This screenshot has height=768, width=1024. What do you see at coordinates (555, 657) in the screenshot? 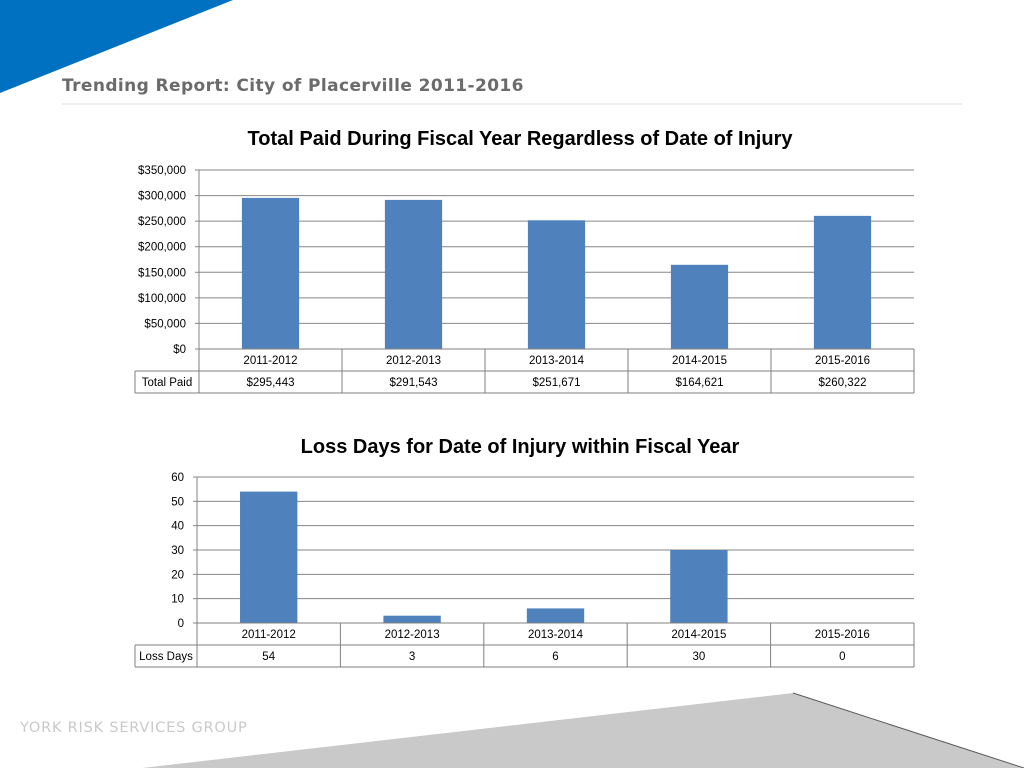
I see `data-label: 6` at bounding box center [555, 657].